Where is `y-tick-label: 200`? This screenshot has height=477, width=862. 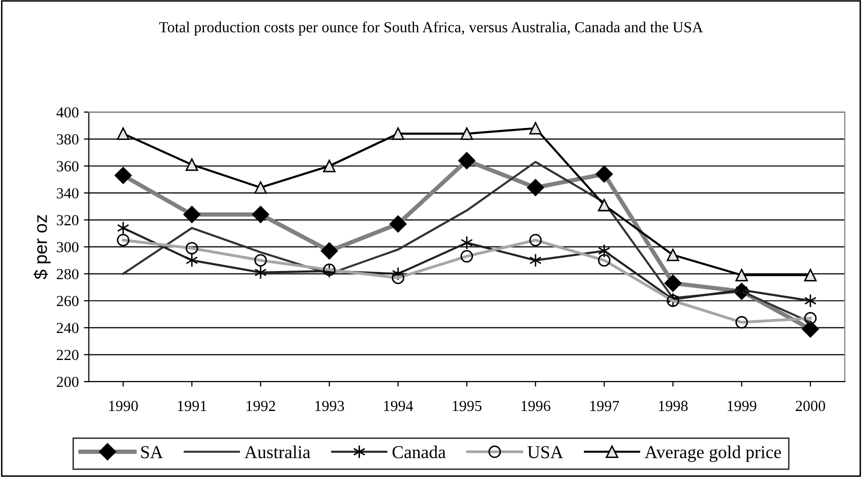
y-tick-label: 200 is located at coordinates (67, 382).